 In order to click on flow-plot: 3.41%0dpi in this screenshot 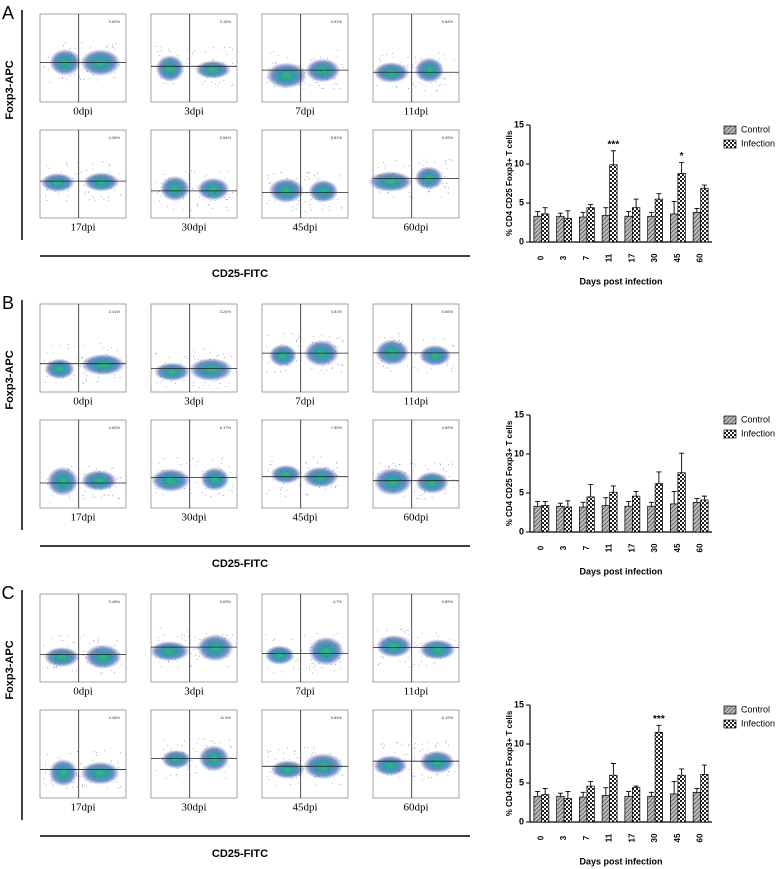, I will do `click(83, 355)`.